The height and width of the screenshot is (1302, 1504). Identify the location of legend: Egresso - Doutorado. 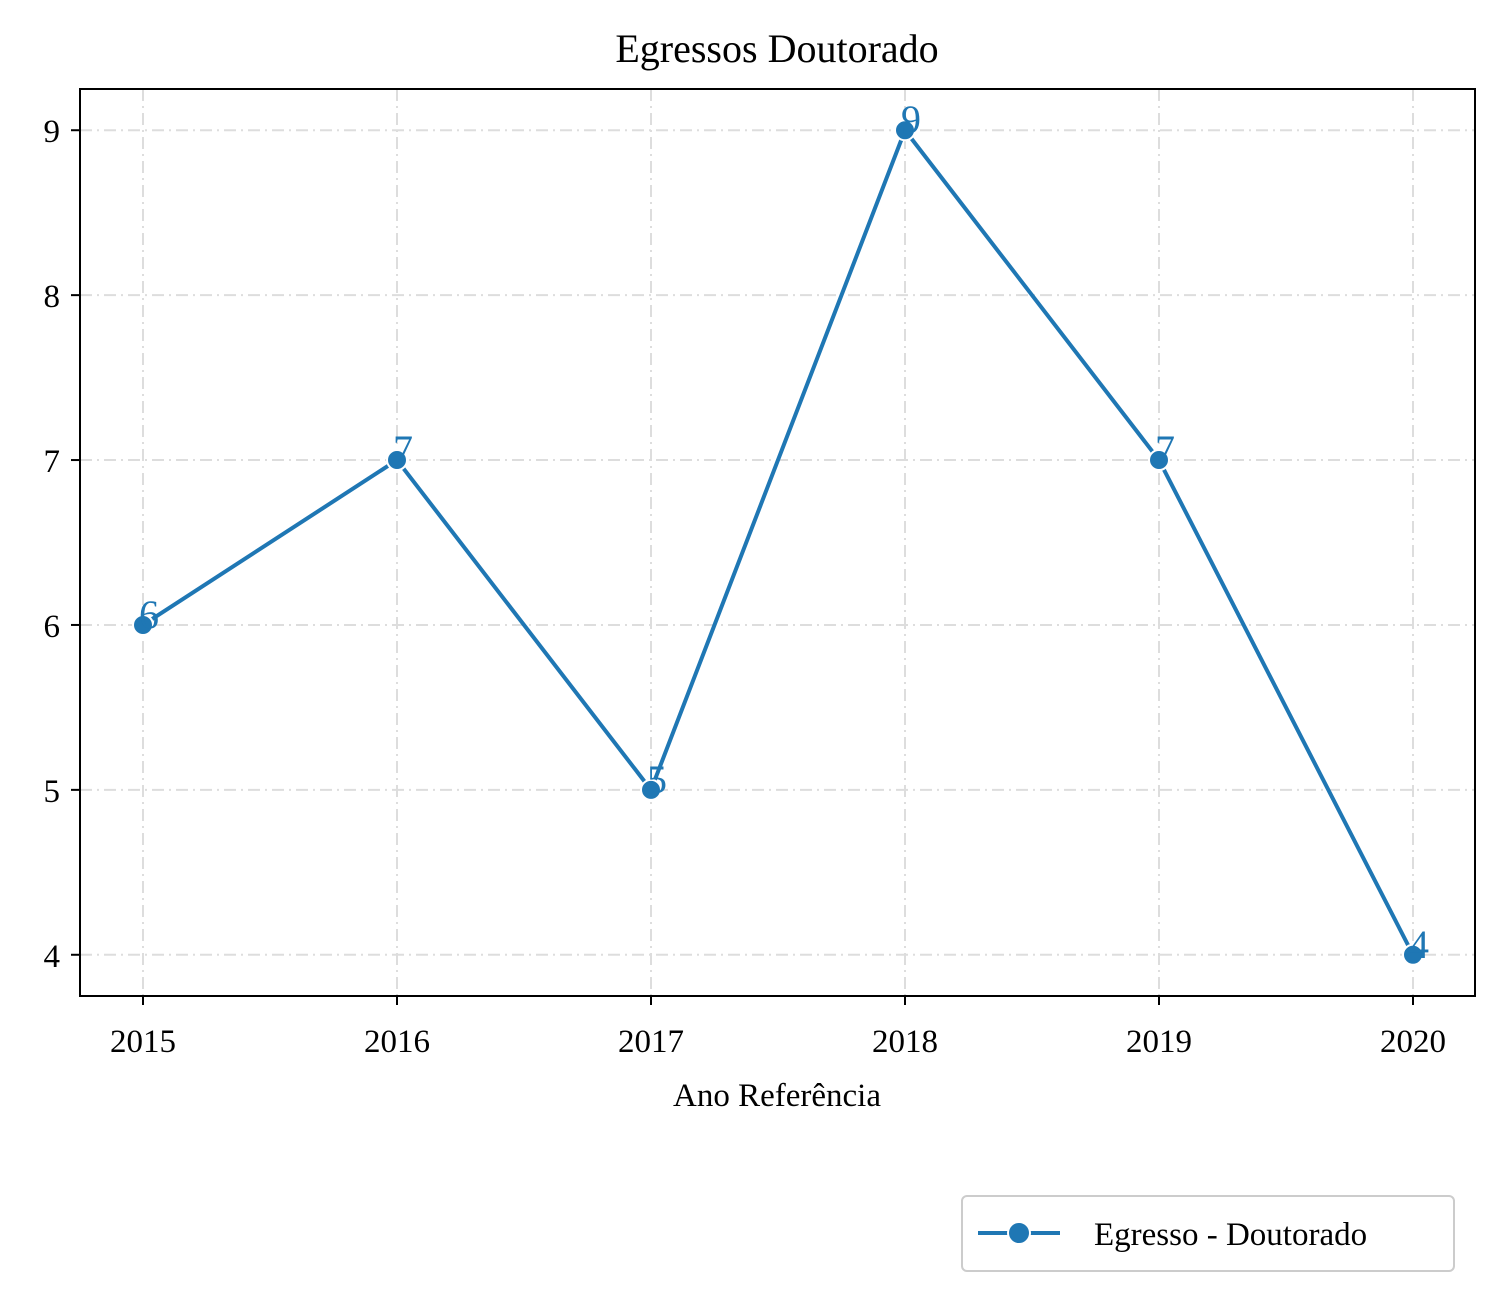
(1208, 1233).